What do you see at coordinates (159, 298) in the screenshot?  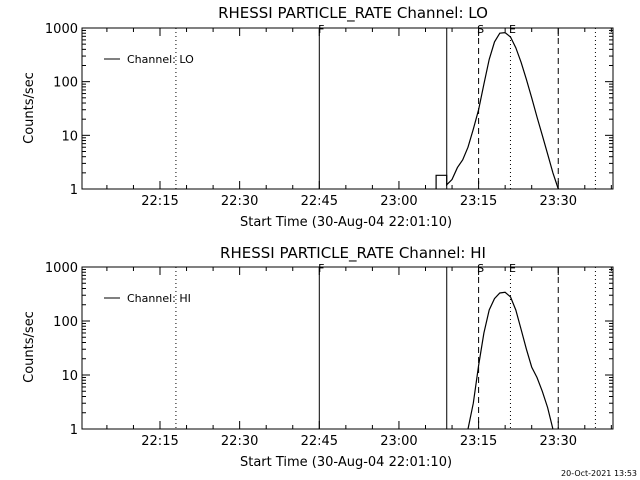 I see `legend-label: Channel: HI` at bounding box center [159, 298].